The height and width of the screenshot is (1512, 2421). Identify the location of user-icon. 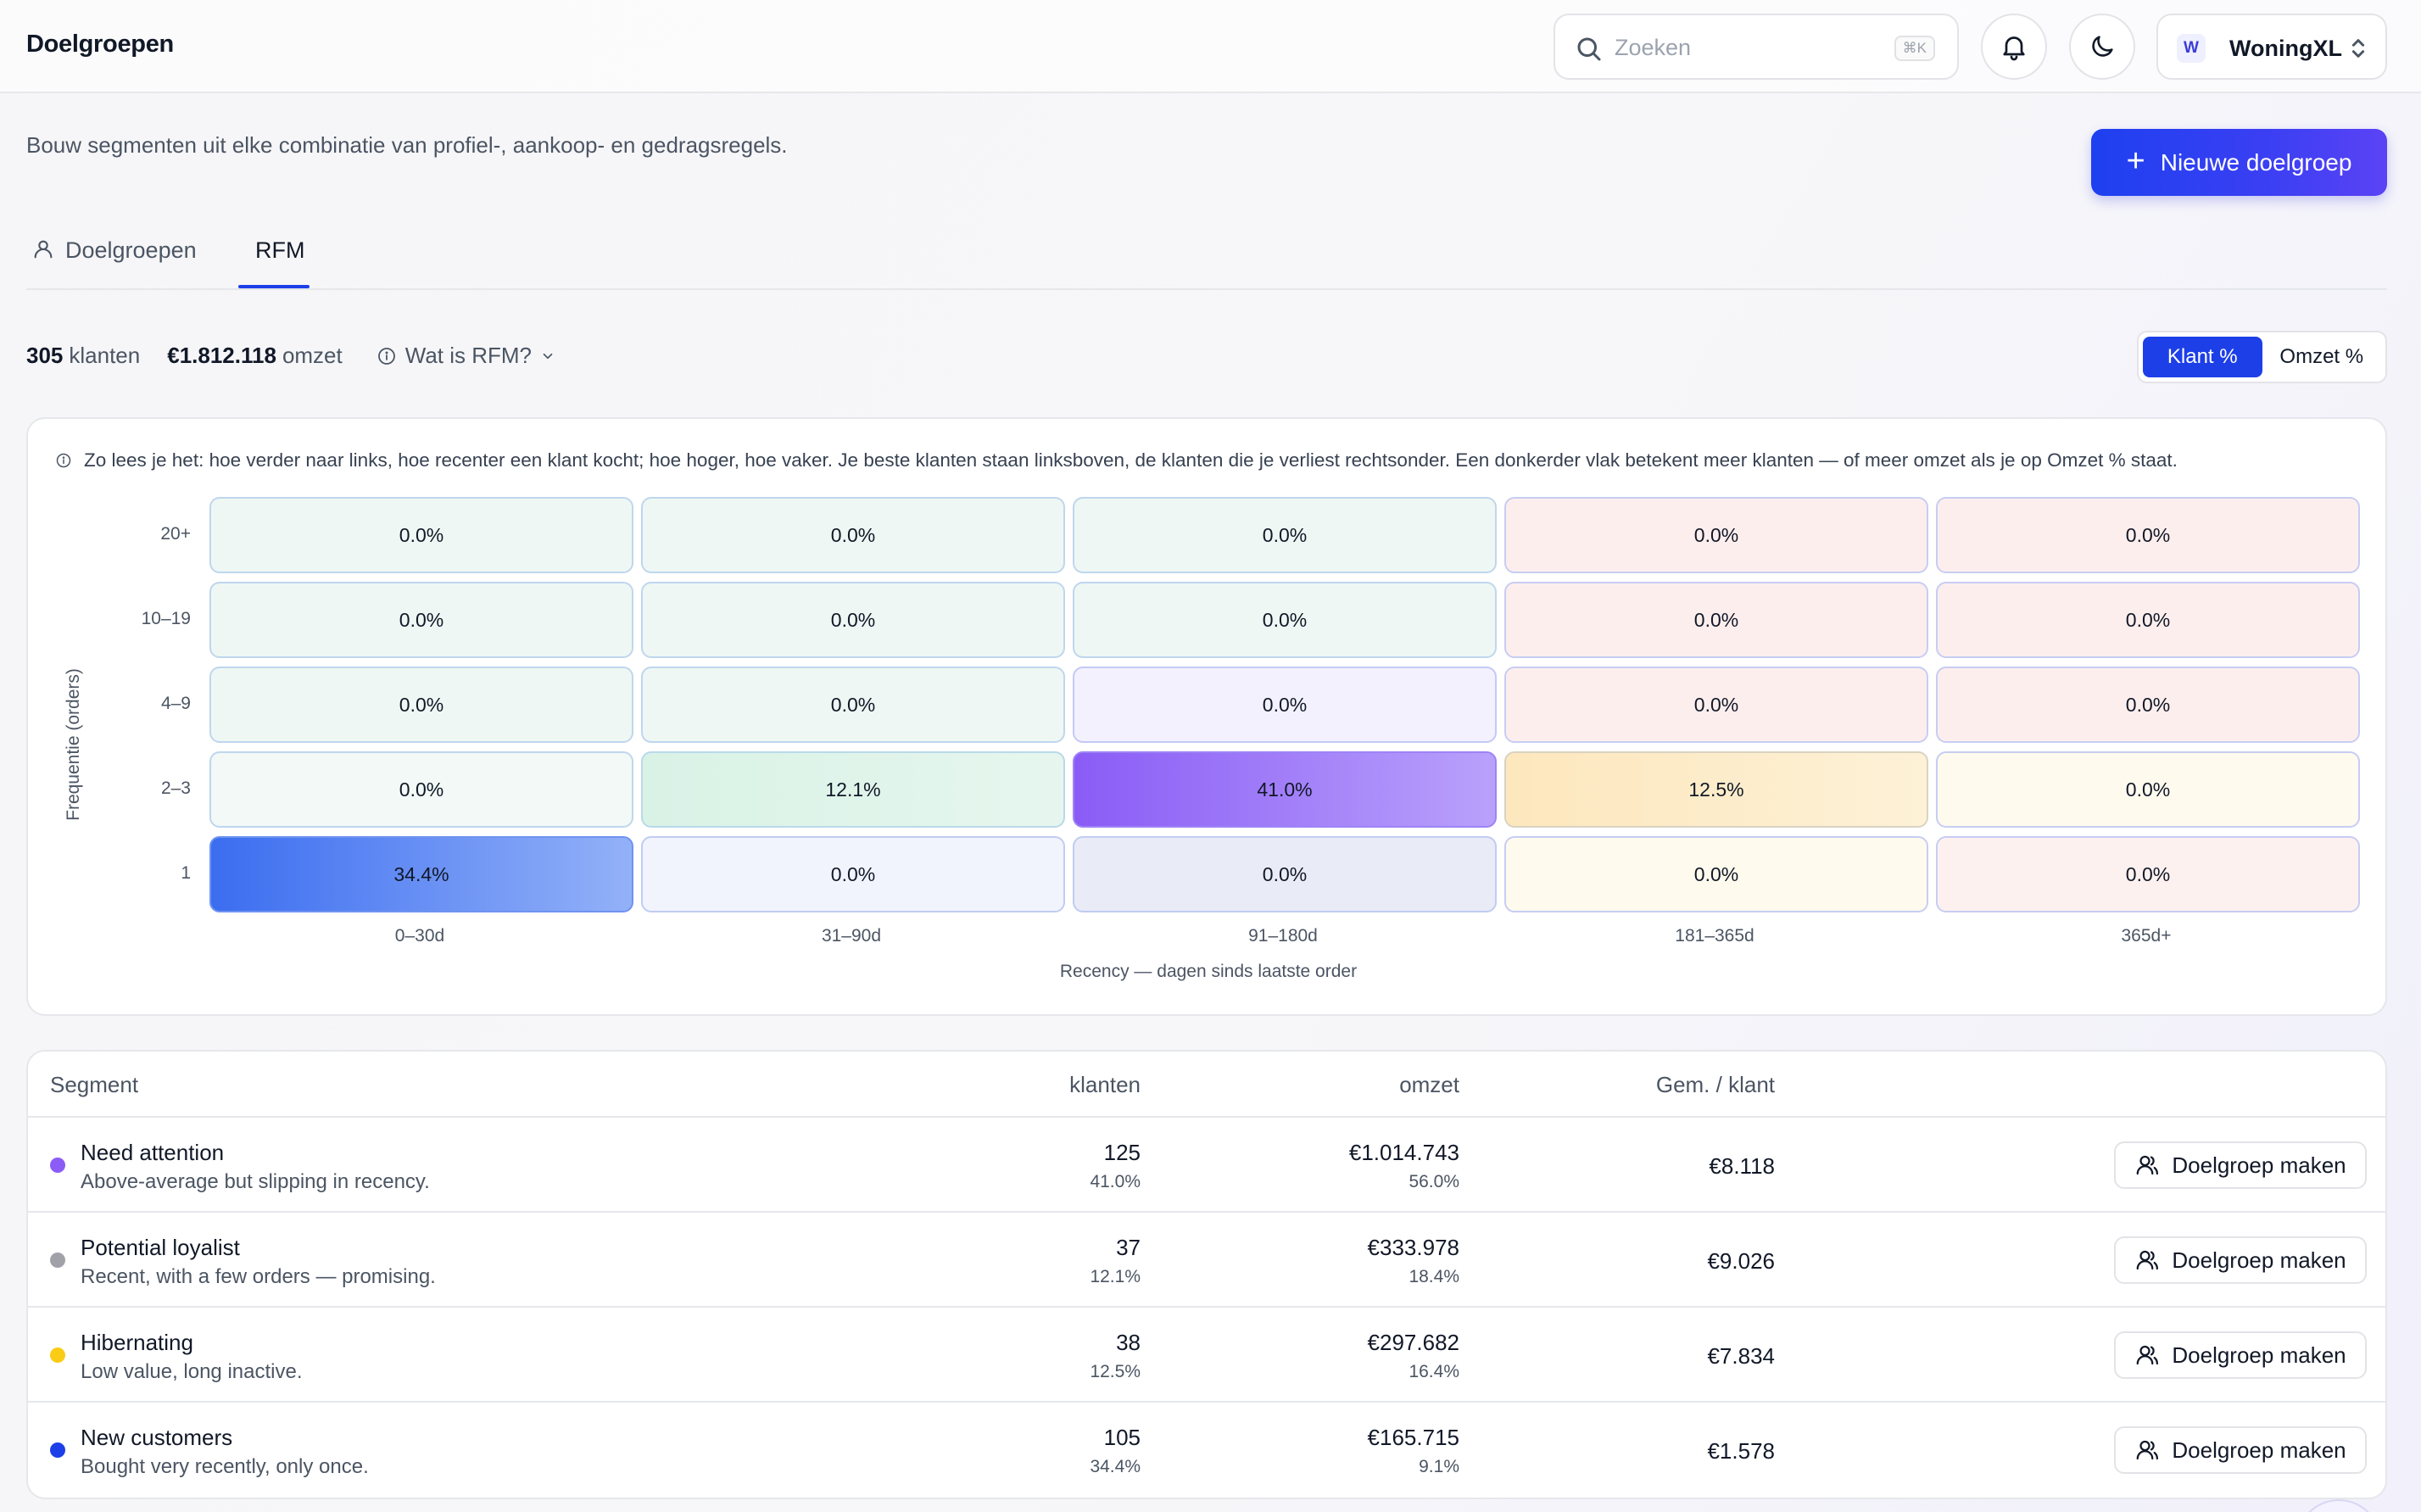
(44, 249).